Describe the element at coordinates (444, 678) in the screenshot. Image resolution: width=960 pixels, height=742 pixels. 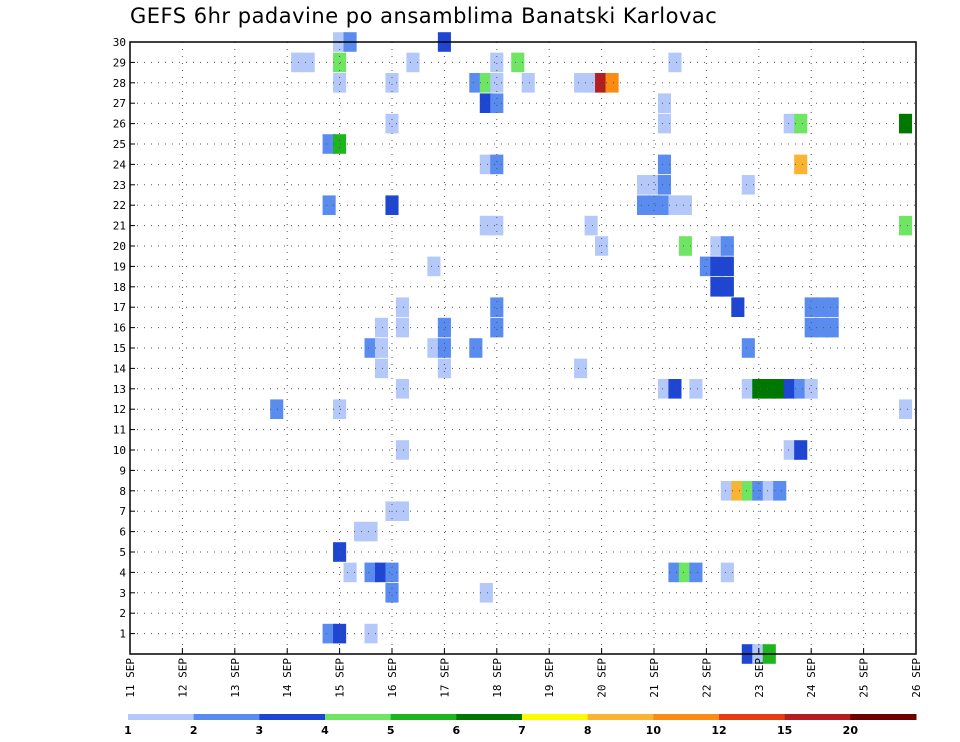
I see `x-tick-label: 17 SEP` at that location.